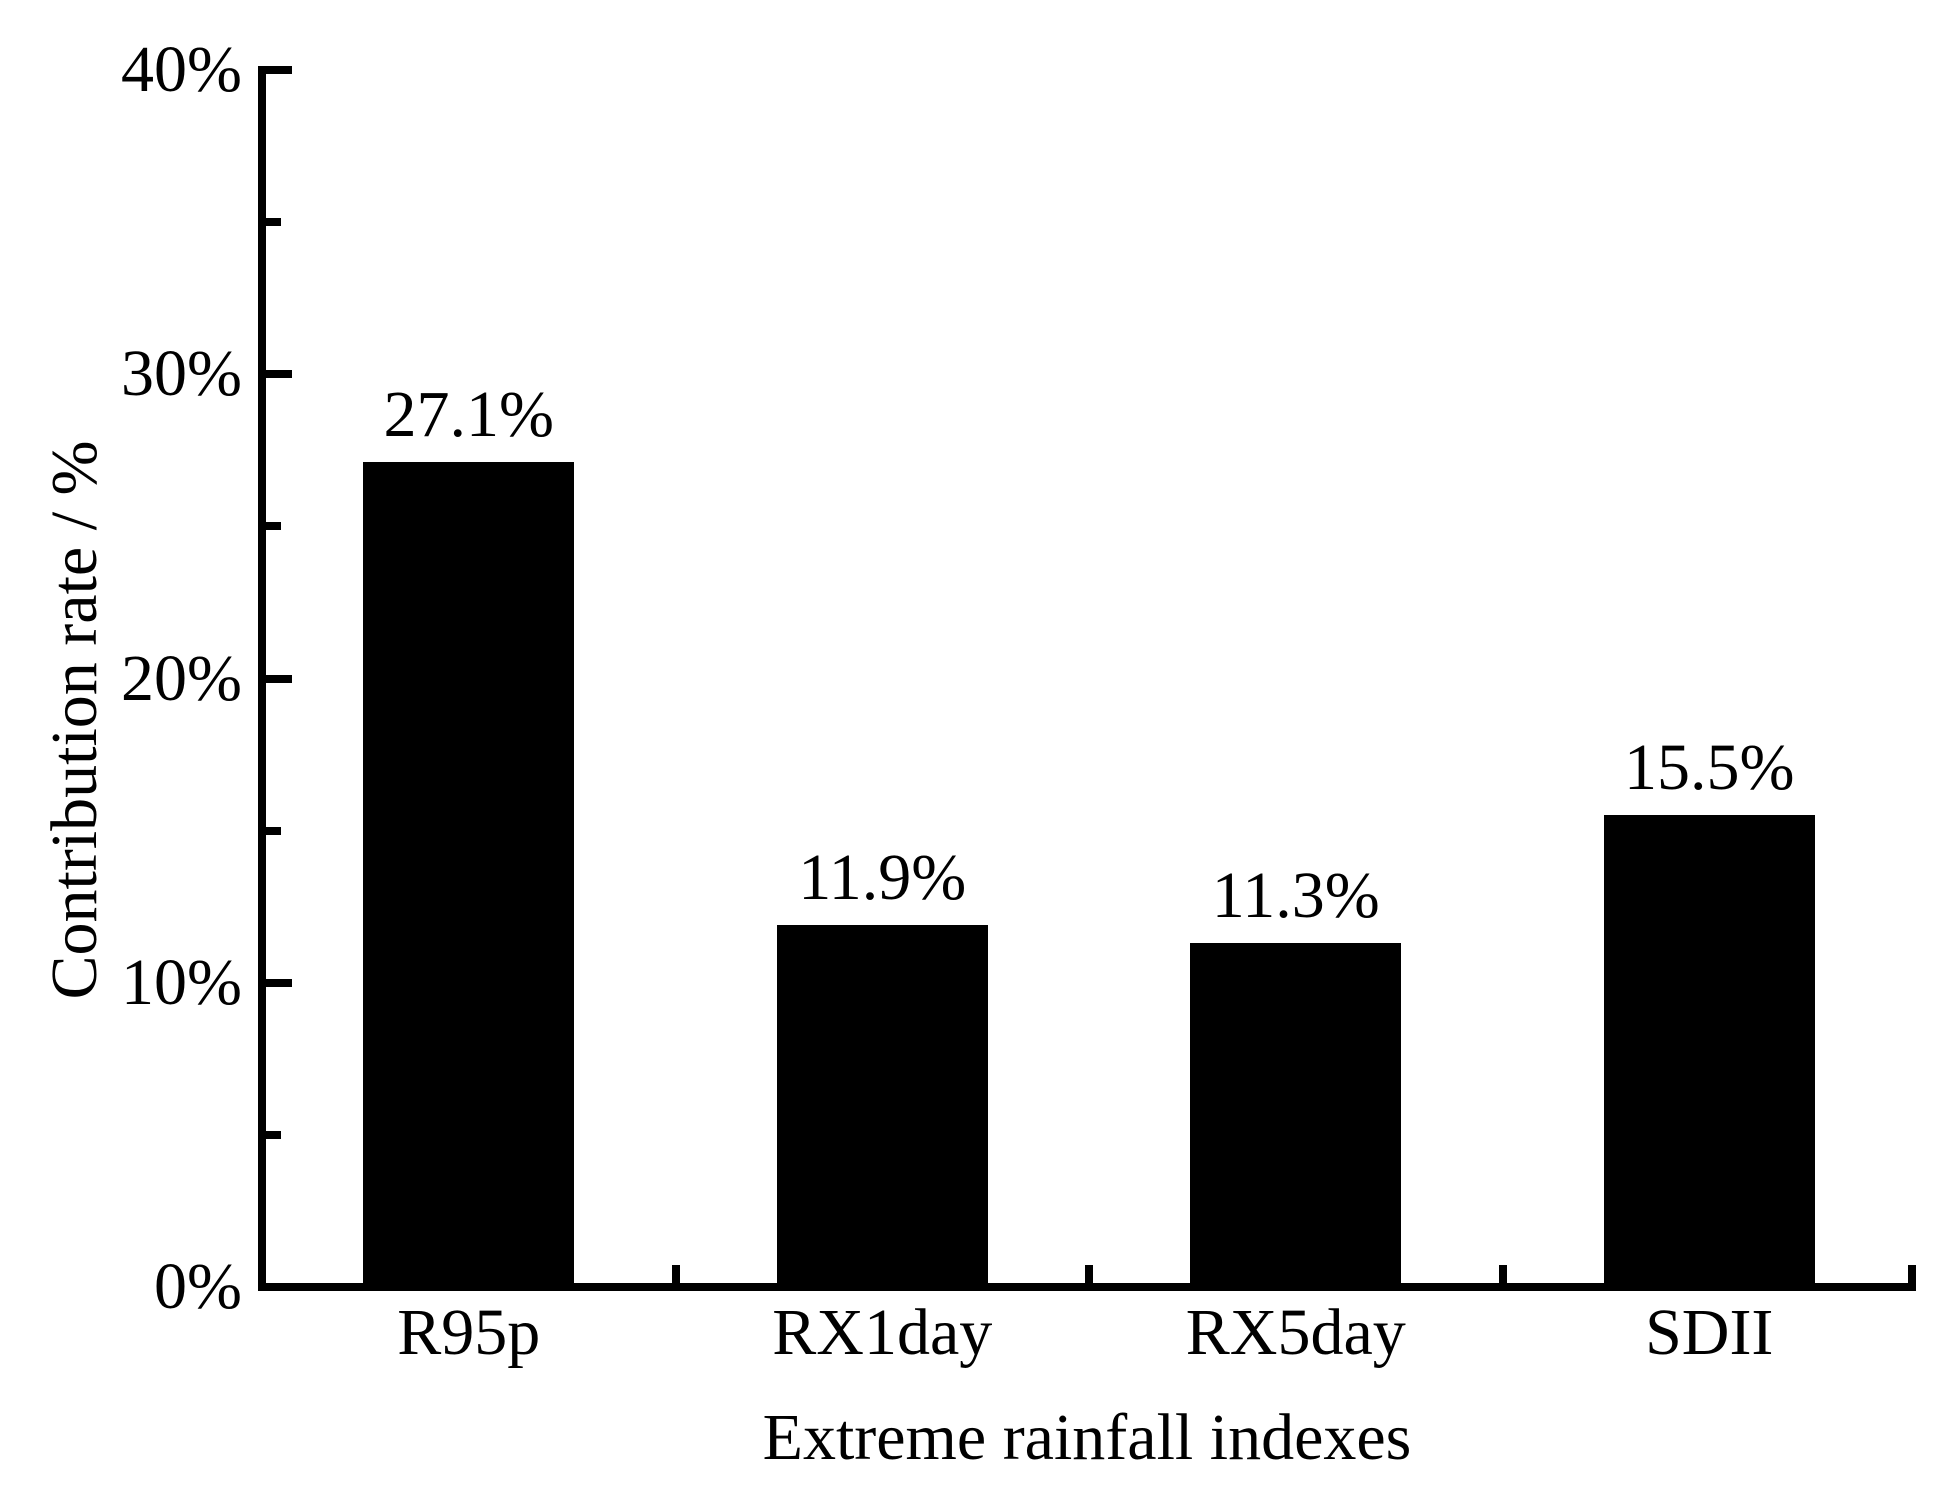 The image size is (1956, 1497). What do you see at coordinates (469, 1332) in the screenshot?
I see `x-axis-category-label: R95p` at bounding box center [469, 1332].